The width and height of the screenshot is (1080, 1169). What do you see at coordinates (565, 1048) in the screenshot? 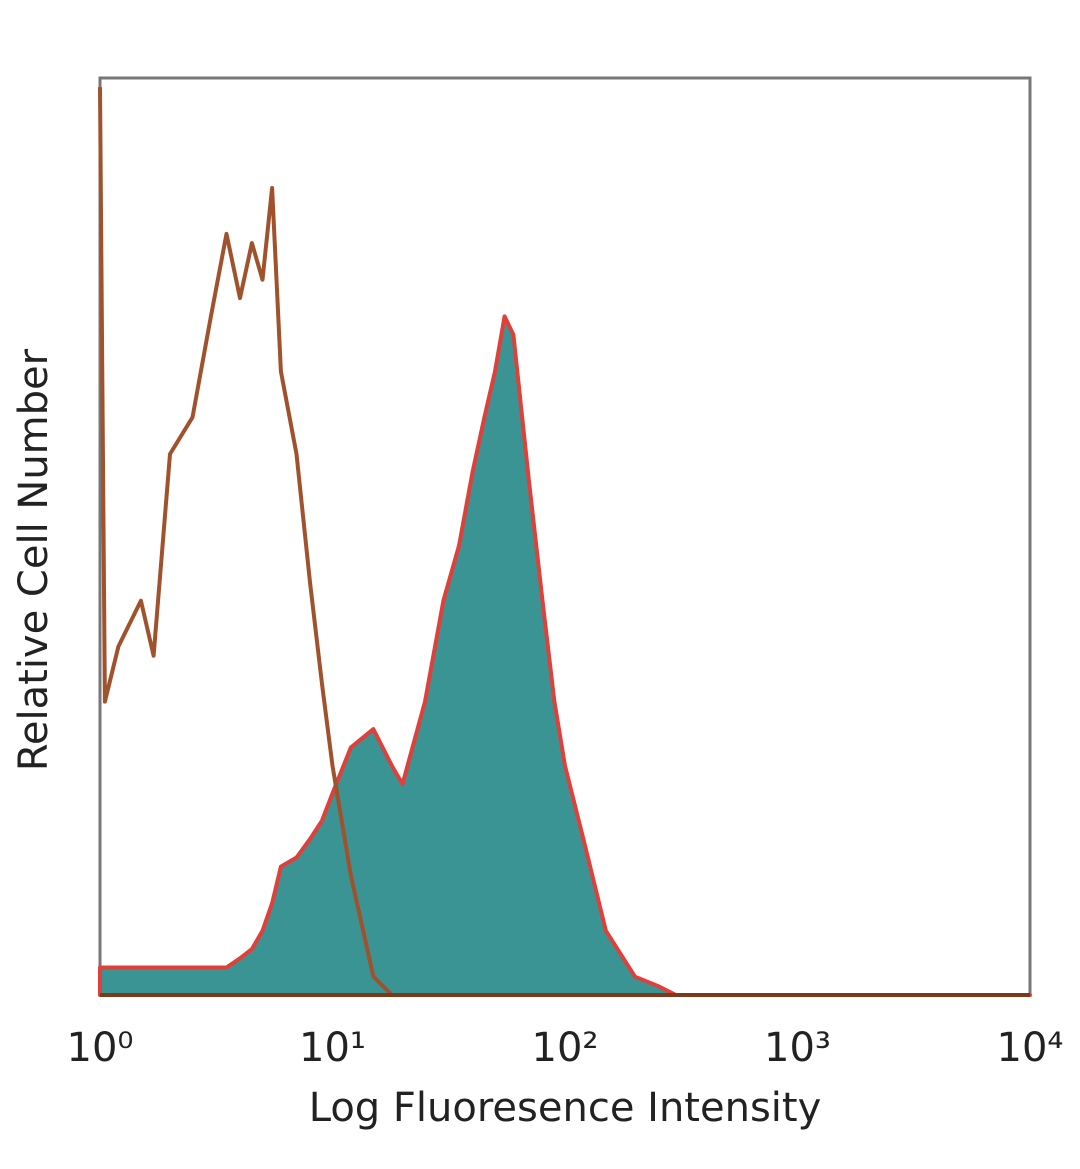
I see `x-tick-label: 10²` at bounding box center [565, 1048].